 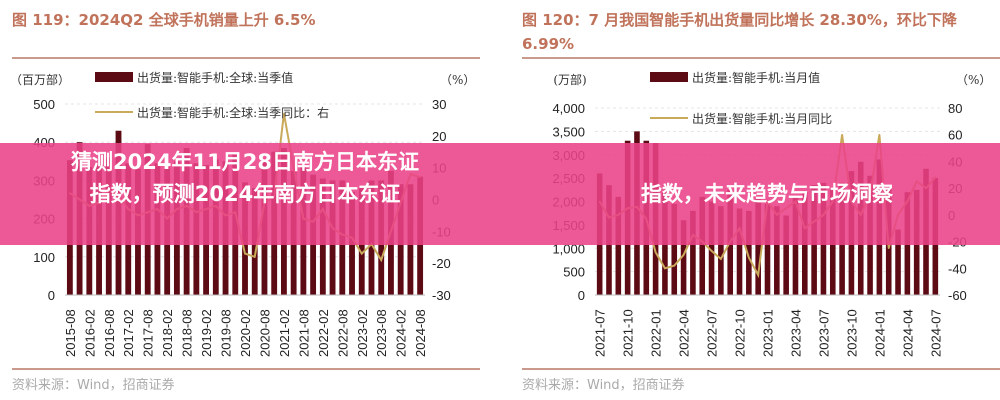 What do you see at coordinates (957, 268) in the screenshot?
I see `y2-tick-label: -40` at bounding box center [957, 268].